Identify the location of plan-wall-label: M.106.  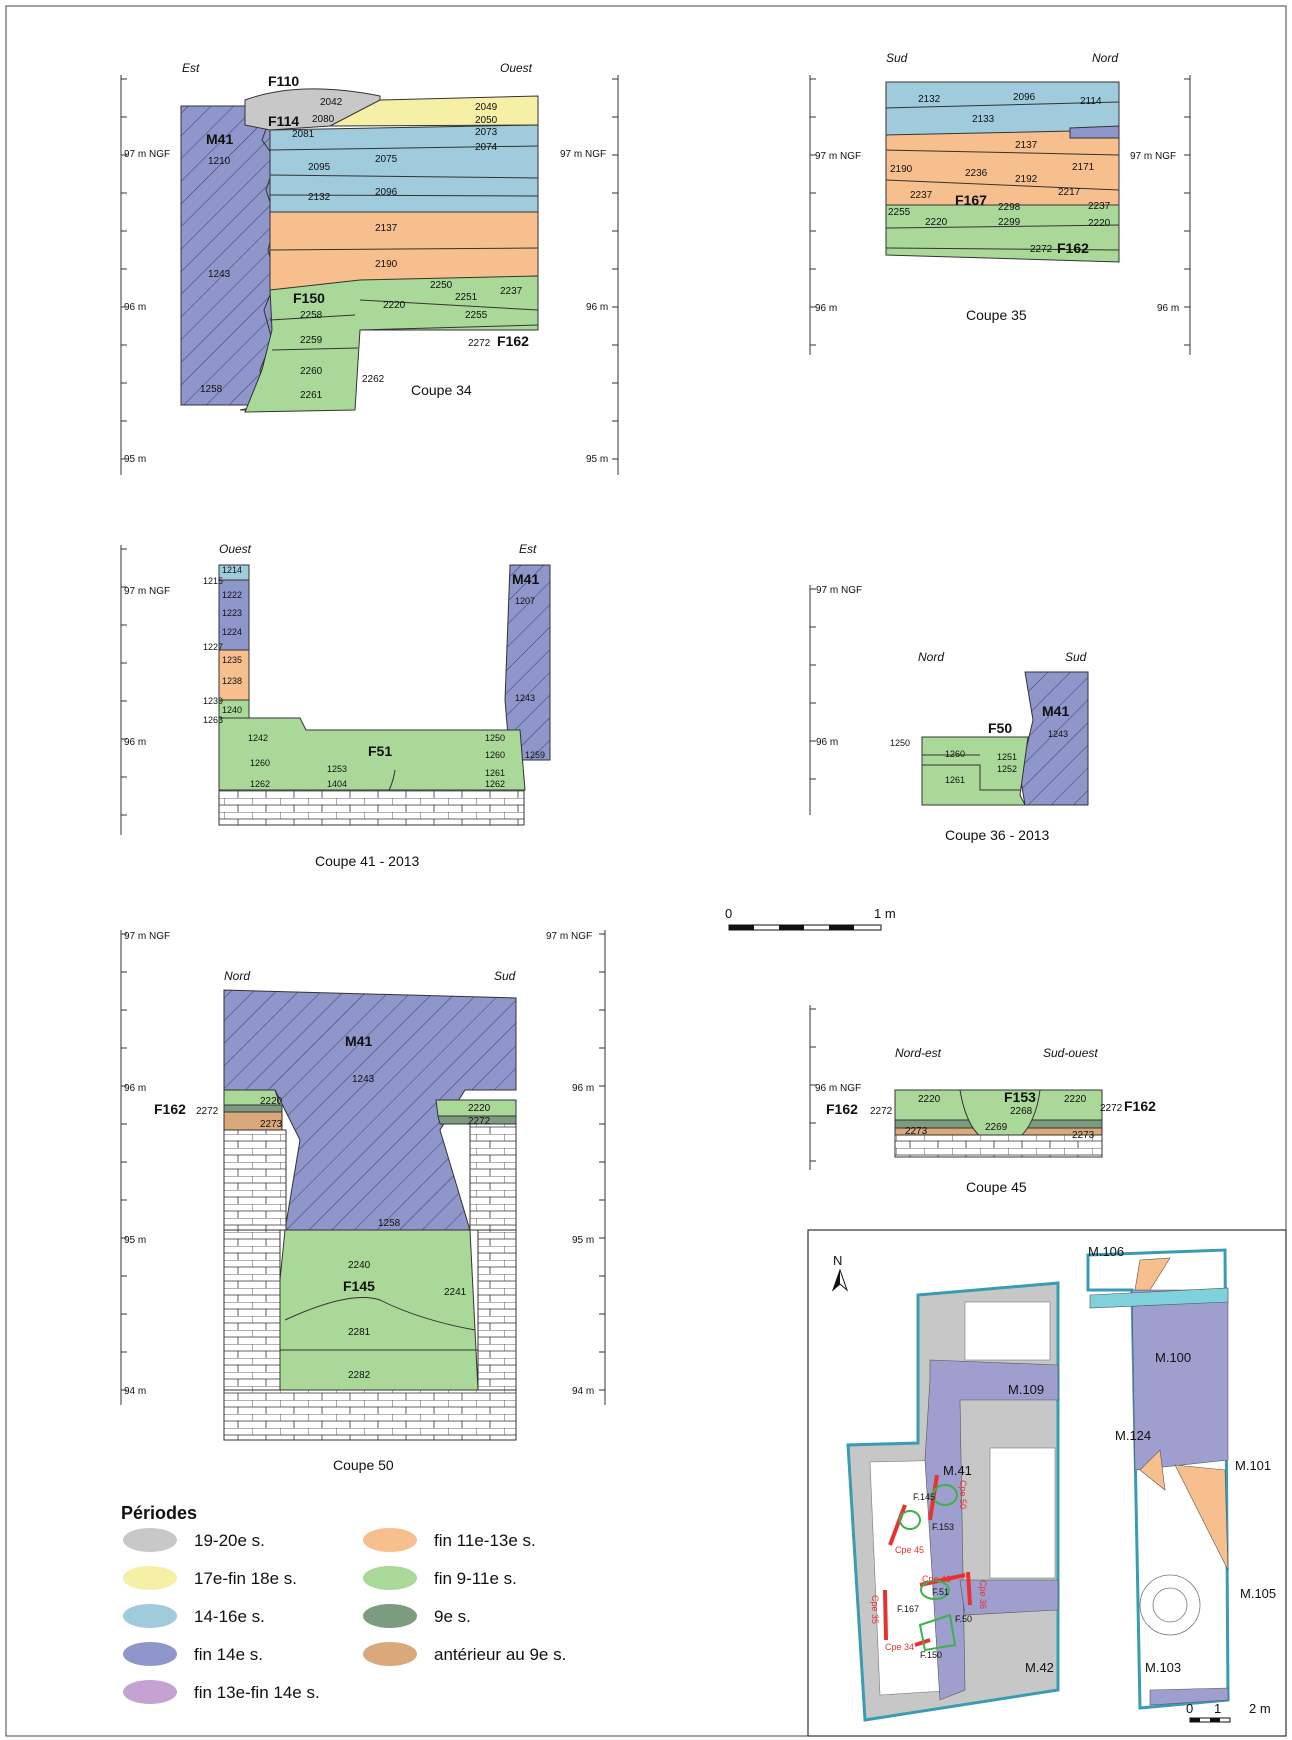
(1106, 1251).